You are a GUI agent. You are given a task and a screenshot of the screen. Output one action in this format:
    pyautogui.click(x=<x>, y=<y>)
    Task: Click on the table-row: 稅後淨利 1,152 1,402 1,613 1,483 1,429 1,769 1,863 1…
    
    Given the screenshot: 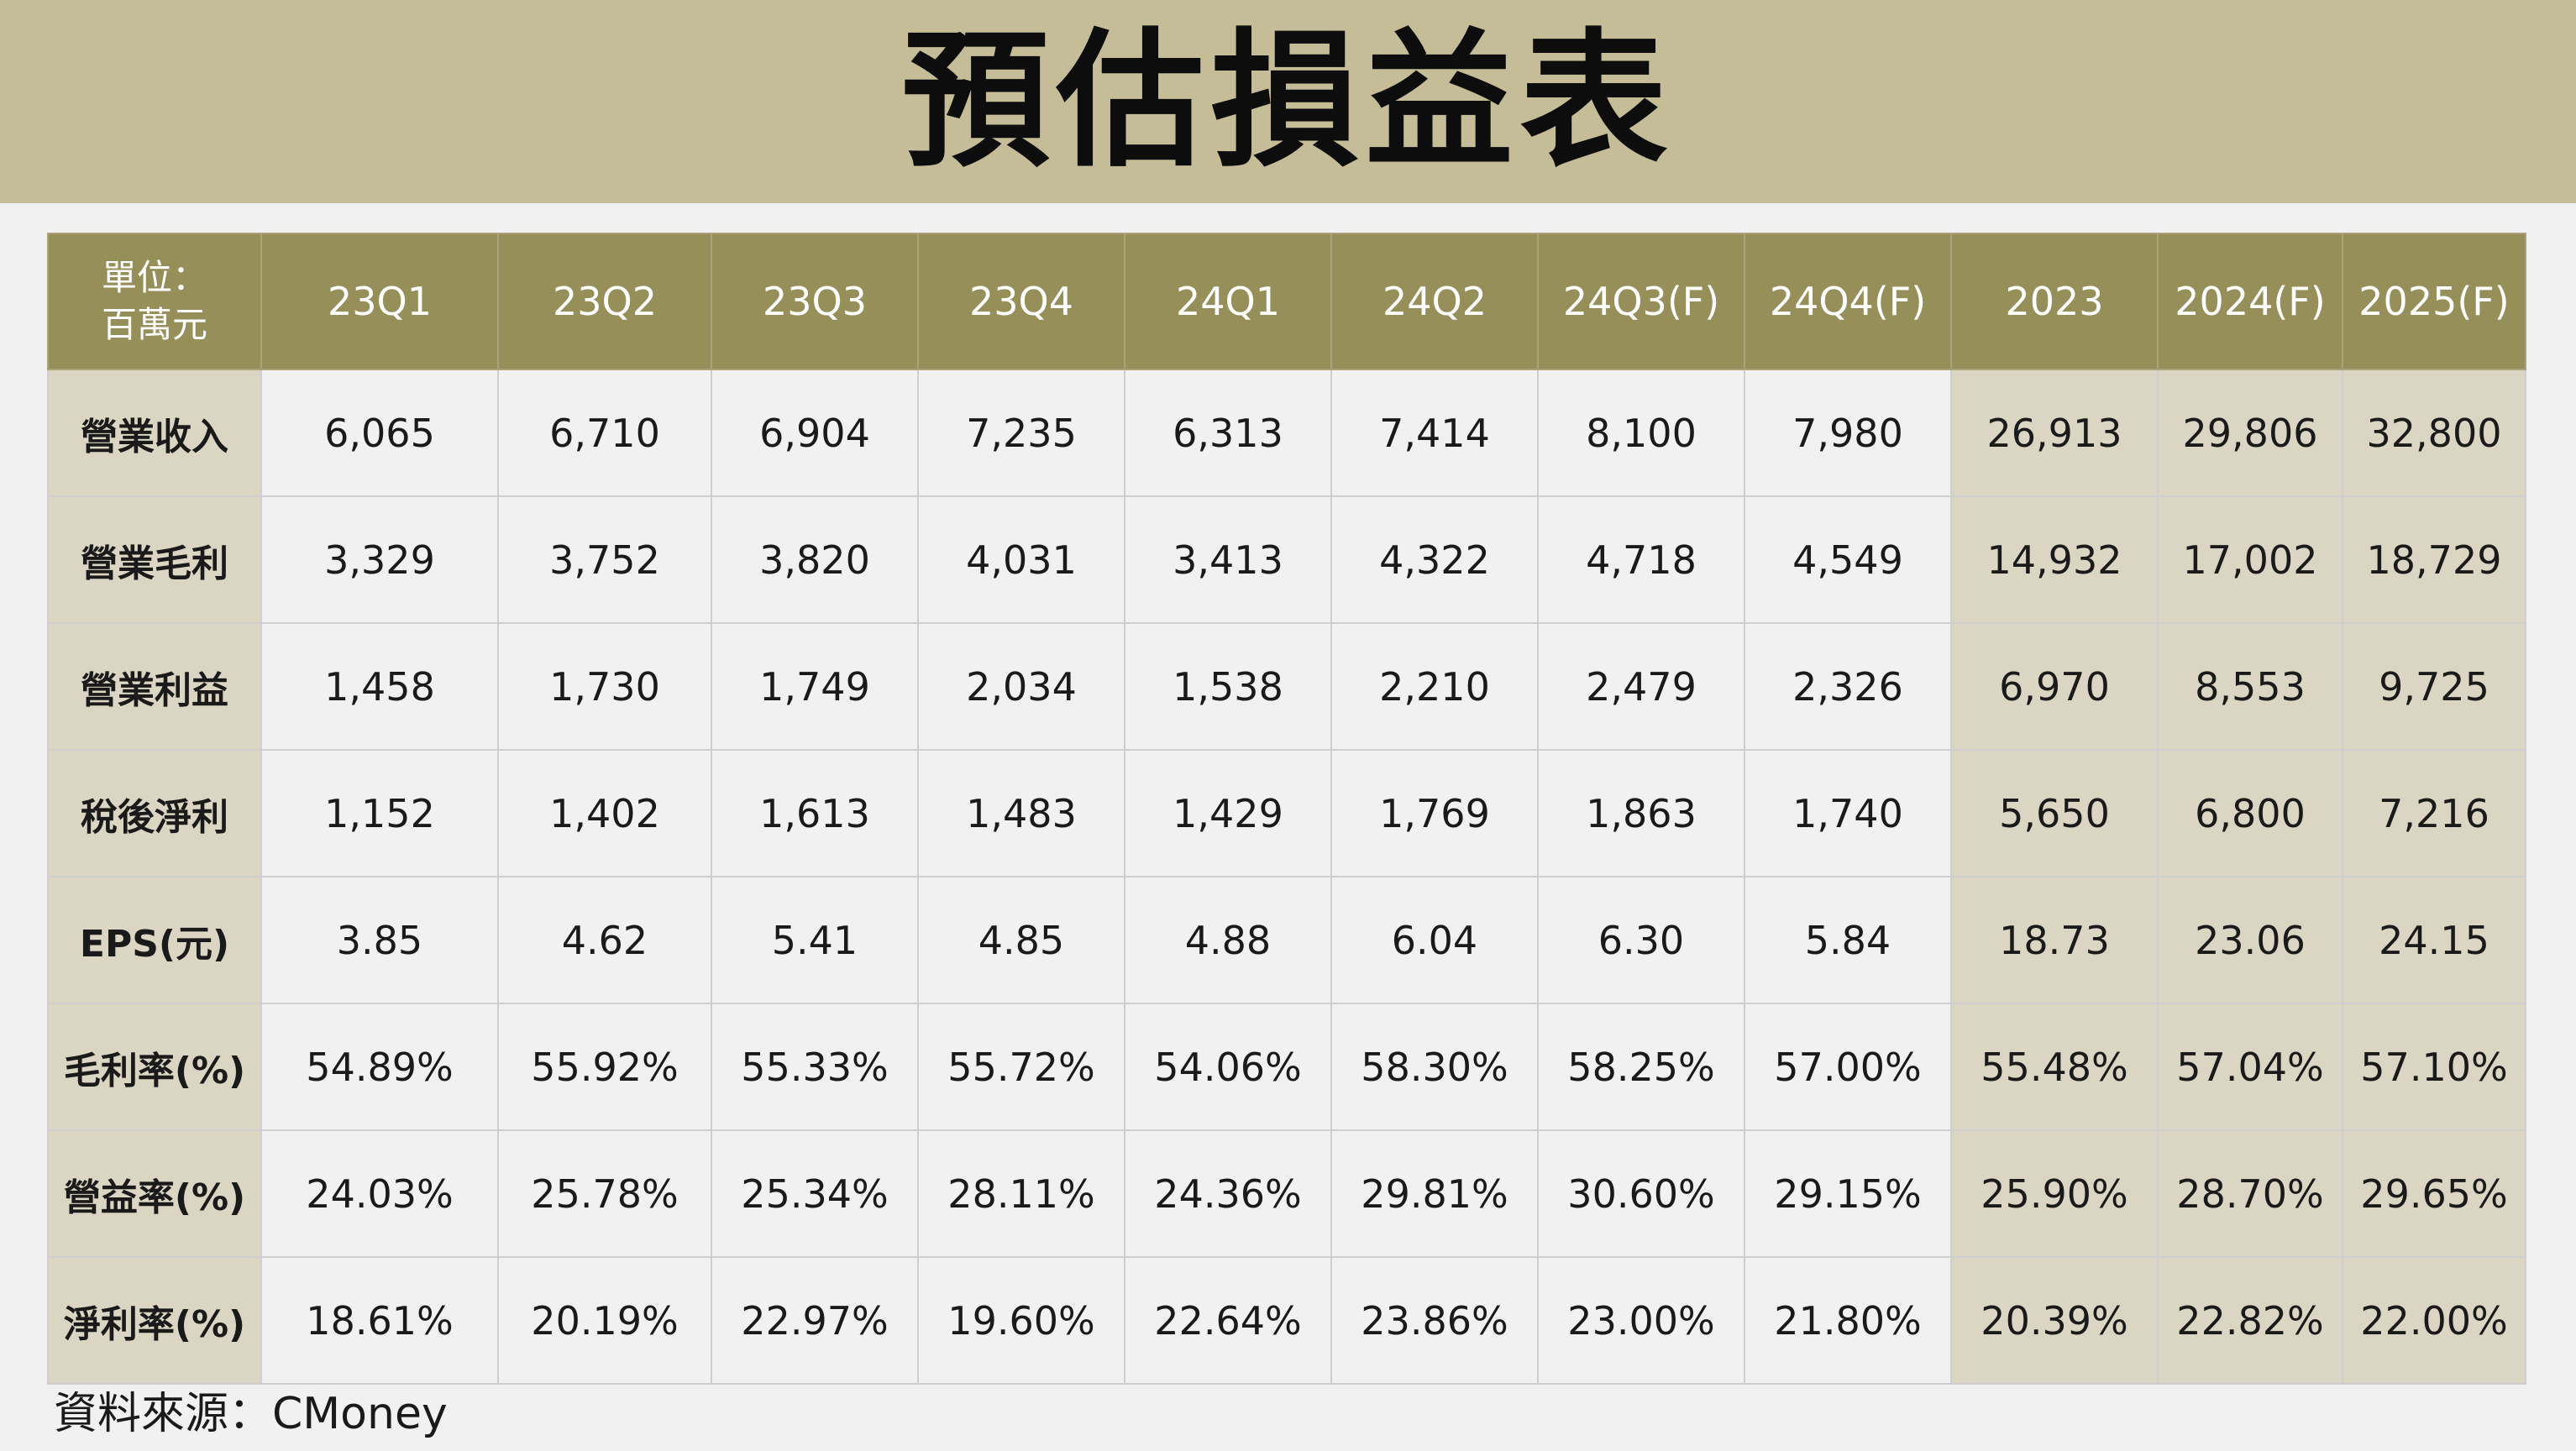 What is the action you would take?
    pyautogui.click(x=1286, y=813)
    